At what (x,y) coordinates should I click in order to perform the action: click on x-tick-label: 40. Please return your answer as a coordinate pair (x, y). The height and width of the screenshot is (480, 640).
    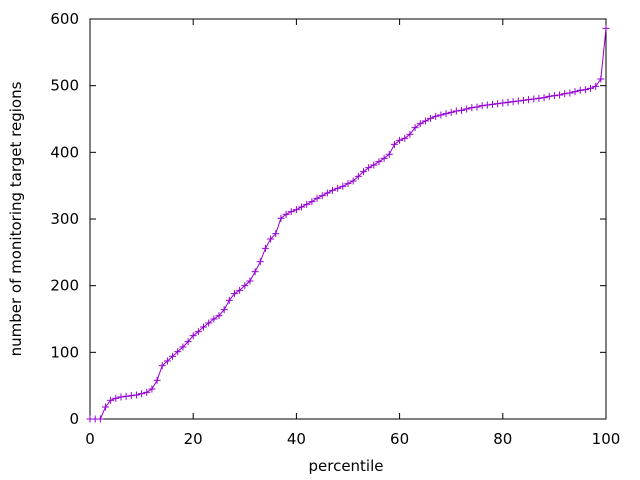
    Looking at the image, I should click on (296, 439).